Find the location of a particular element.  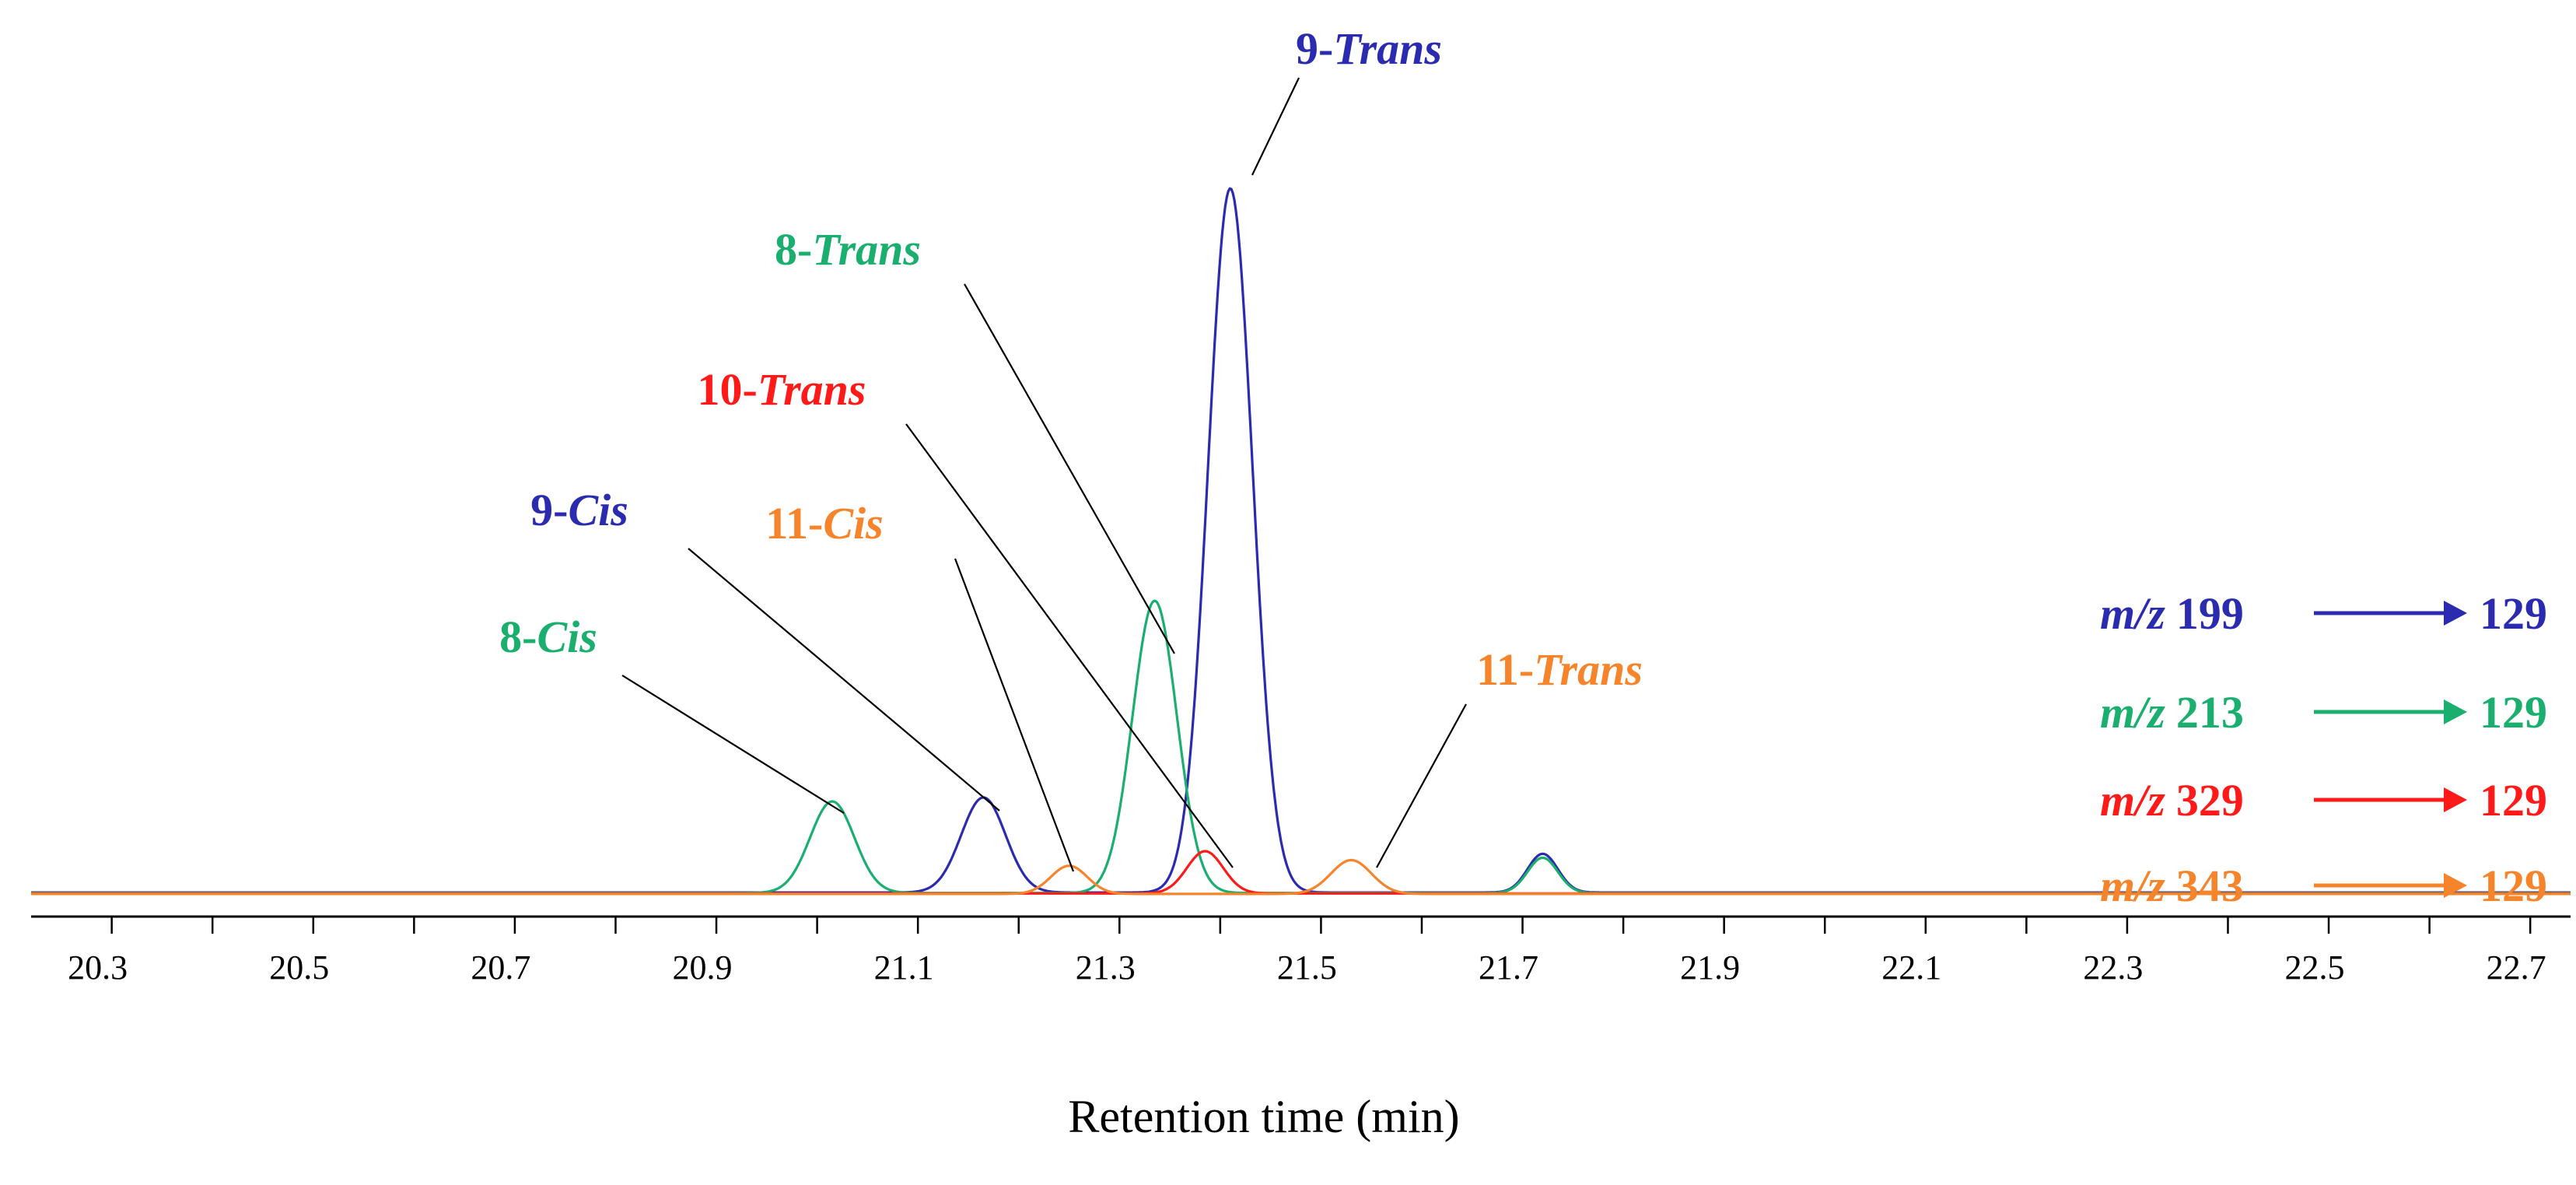

x-tick-label: 20.3 is located at coordinates (98, 967).